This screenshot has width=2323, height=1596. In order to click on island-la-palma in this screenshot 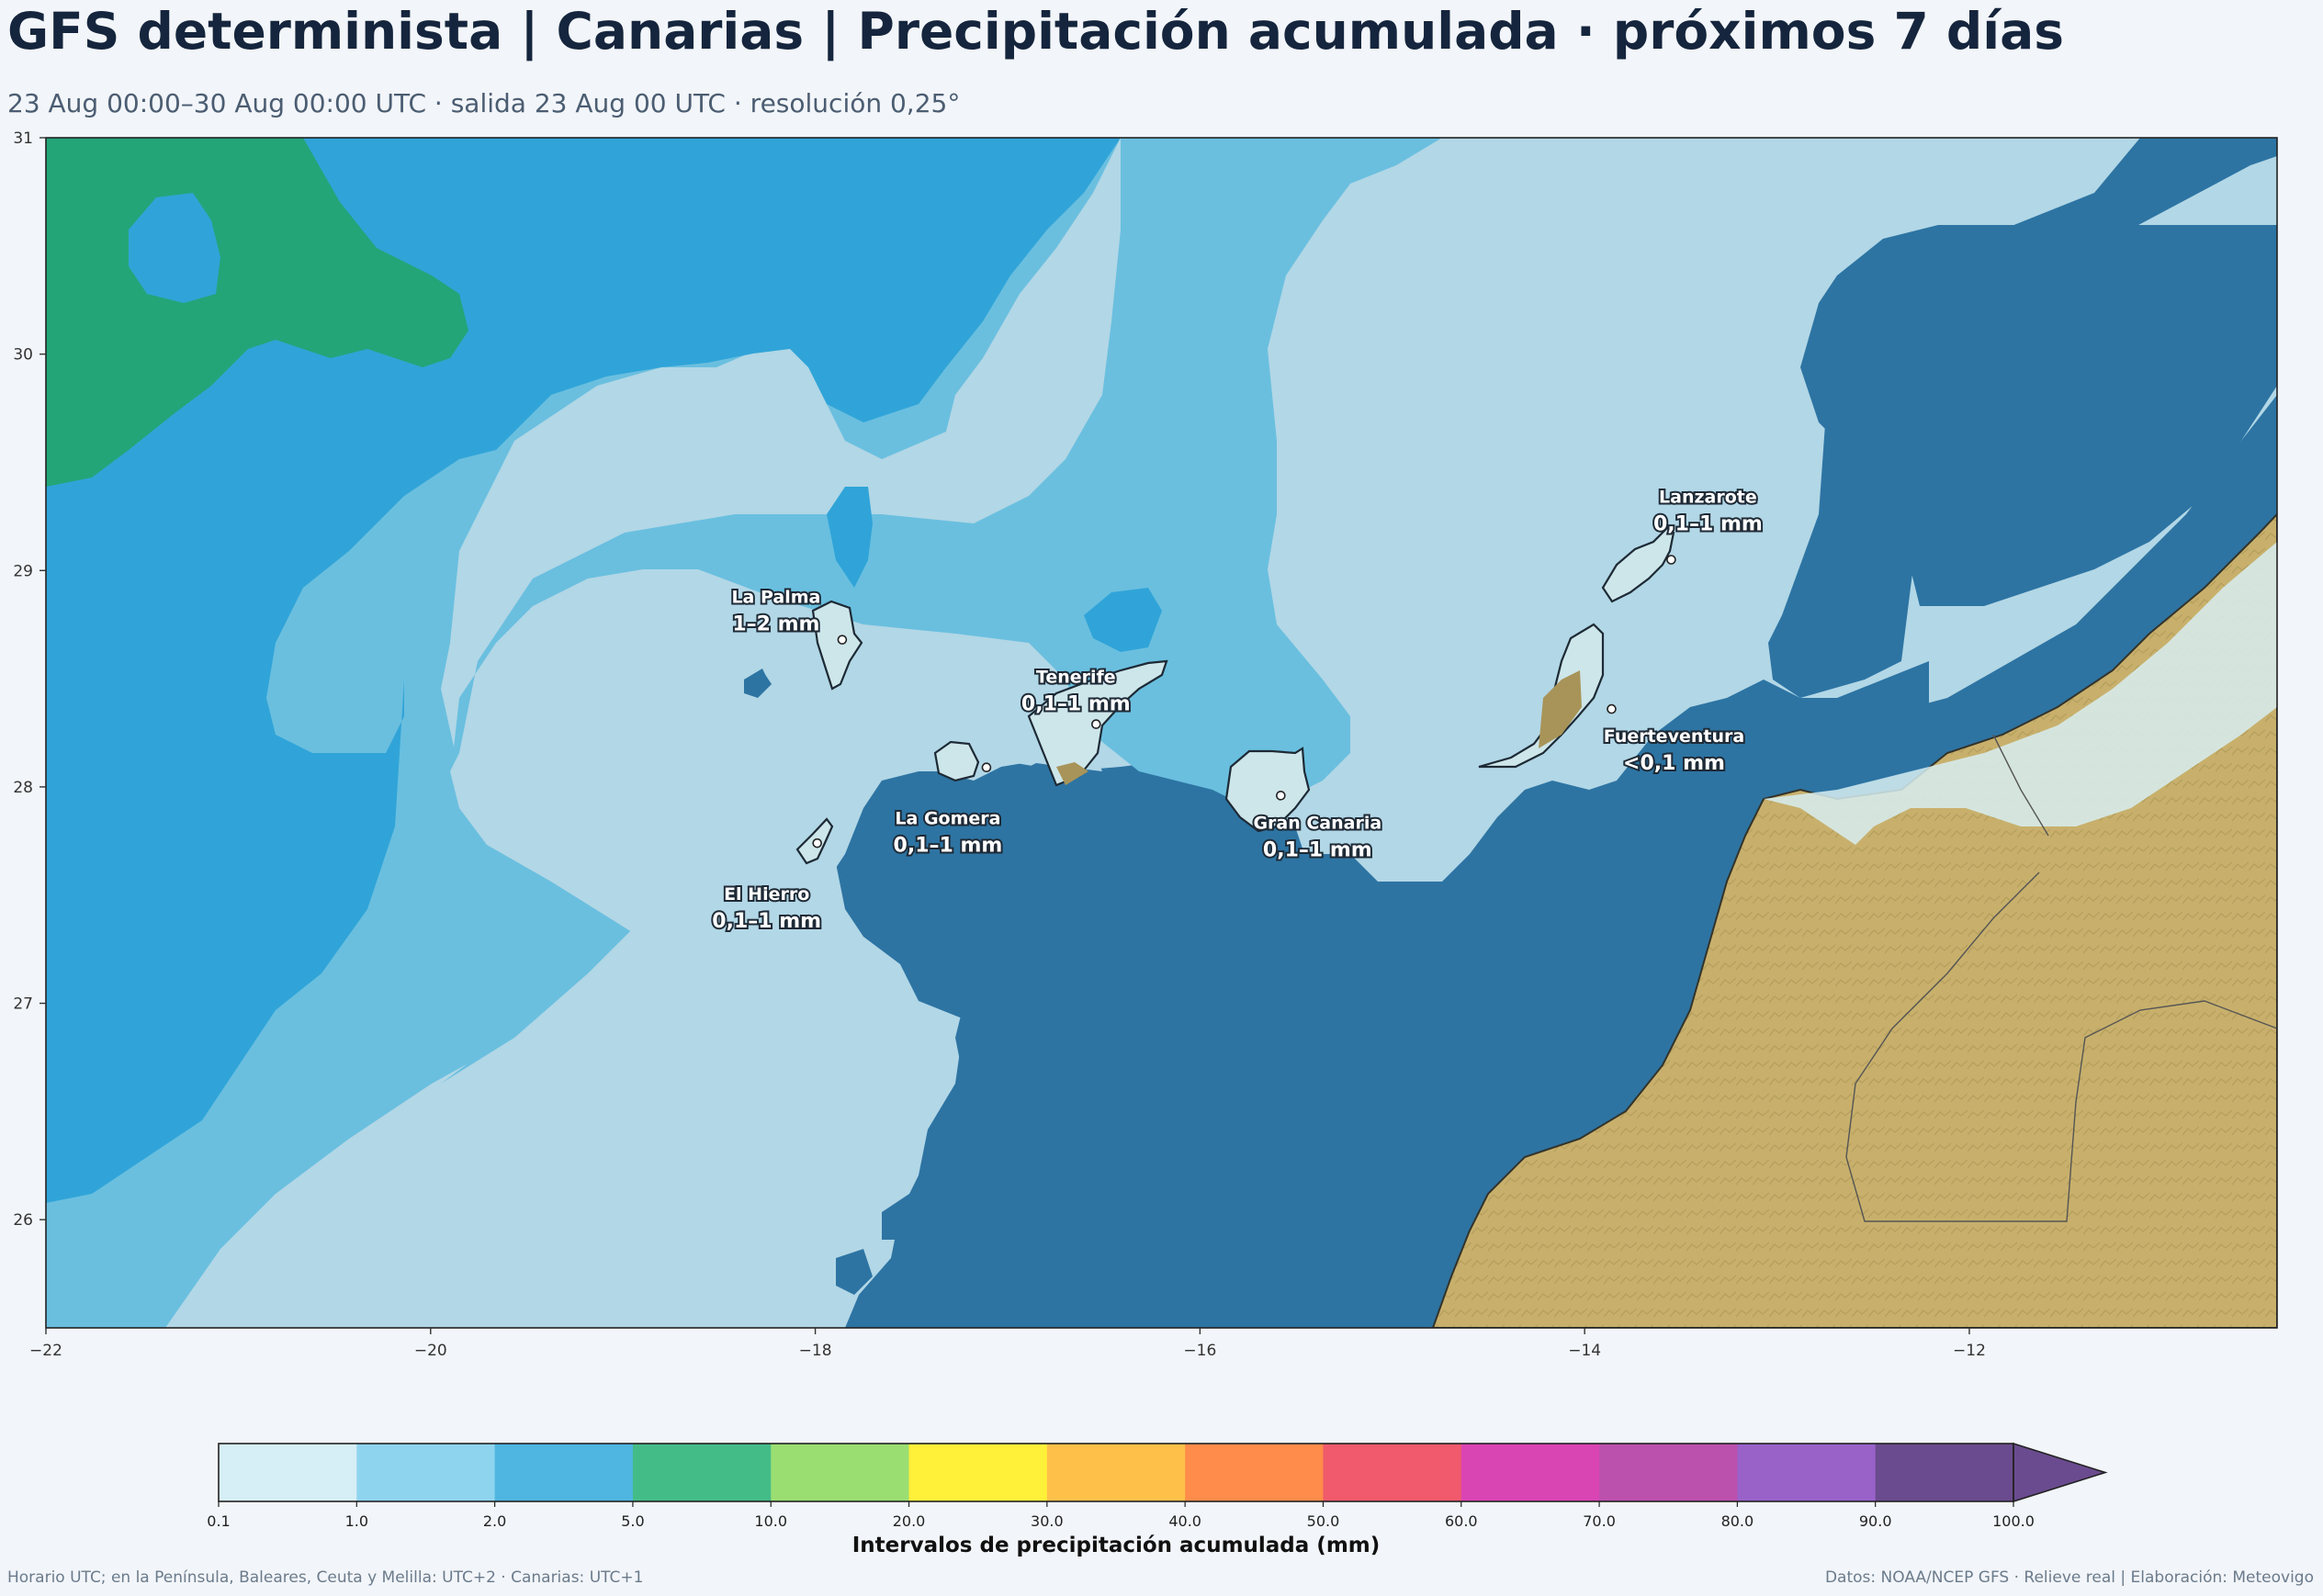, I will do `click(837, 645)`.